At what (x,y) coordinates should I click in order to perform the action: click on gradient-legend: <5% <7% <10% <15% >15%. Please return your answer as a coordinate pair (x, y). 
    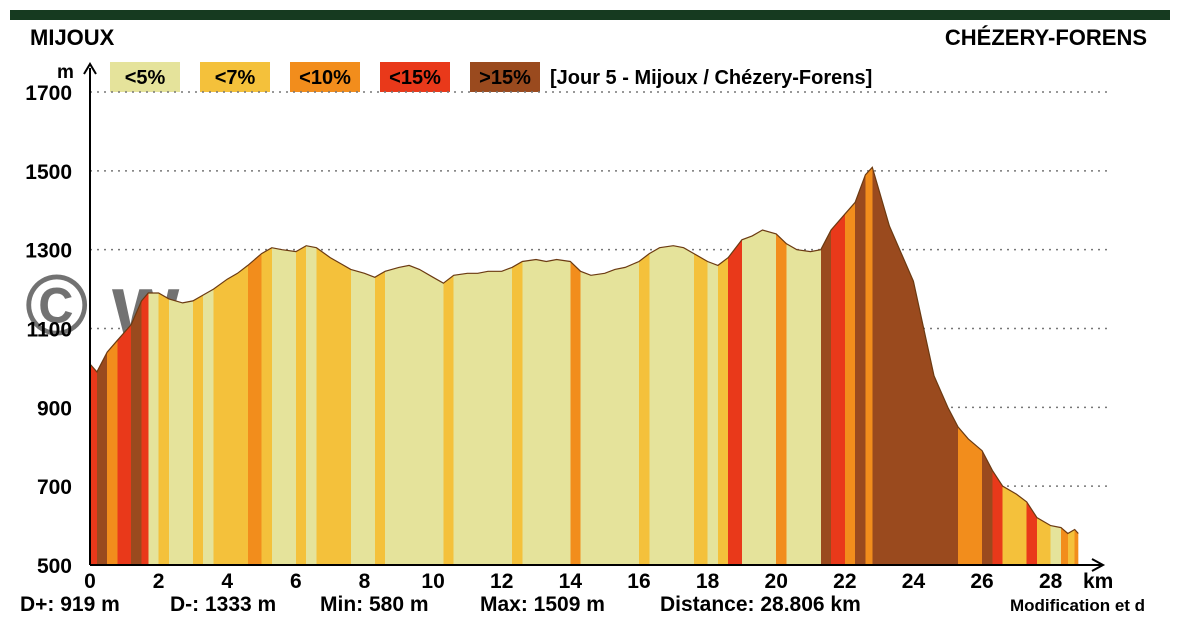
    Looking at the image, I should click on (325, 77).